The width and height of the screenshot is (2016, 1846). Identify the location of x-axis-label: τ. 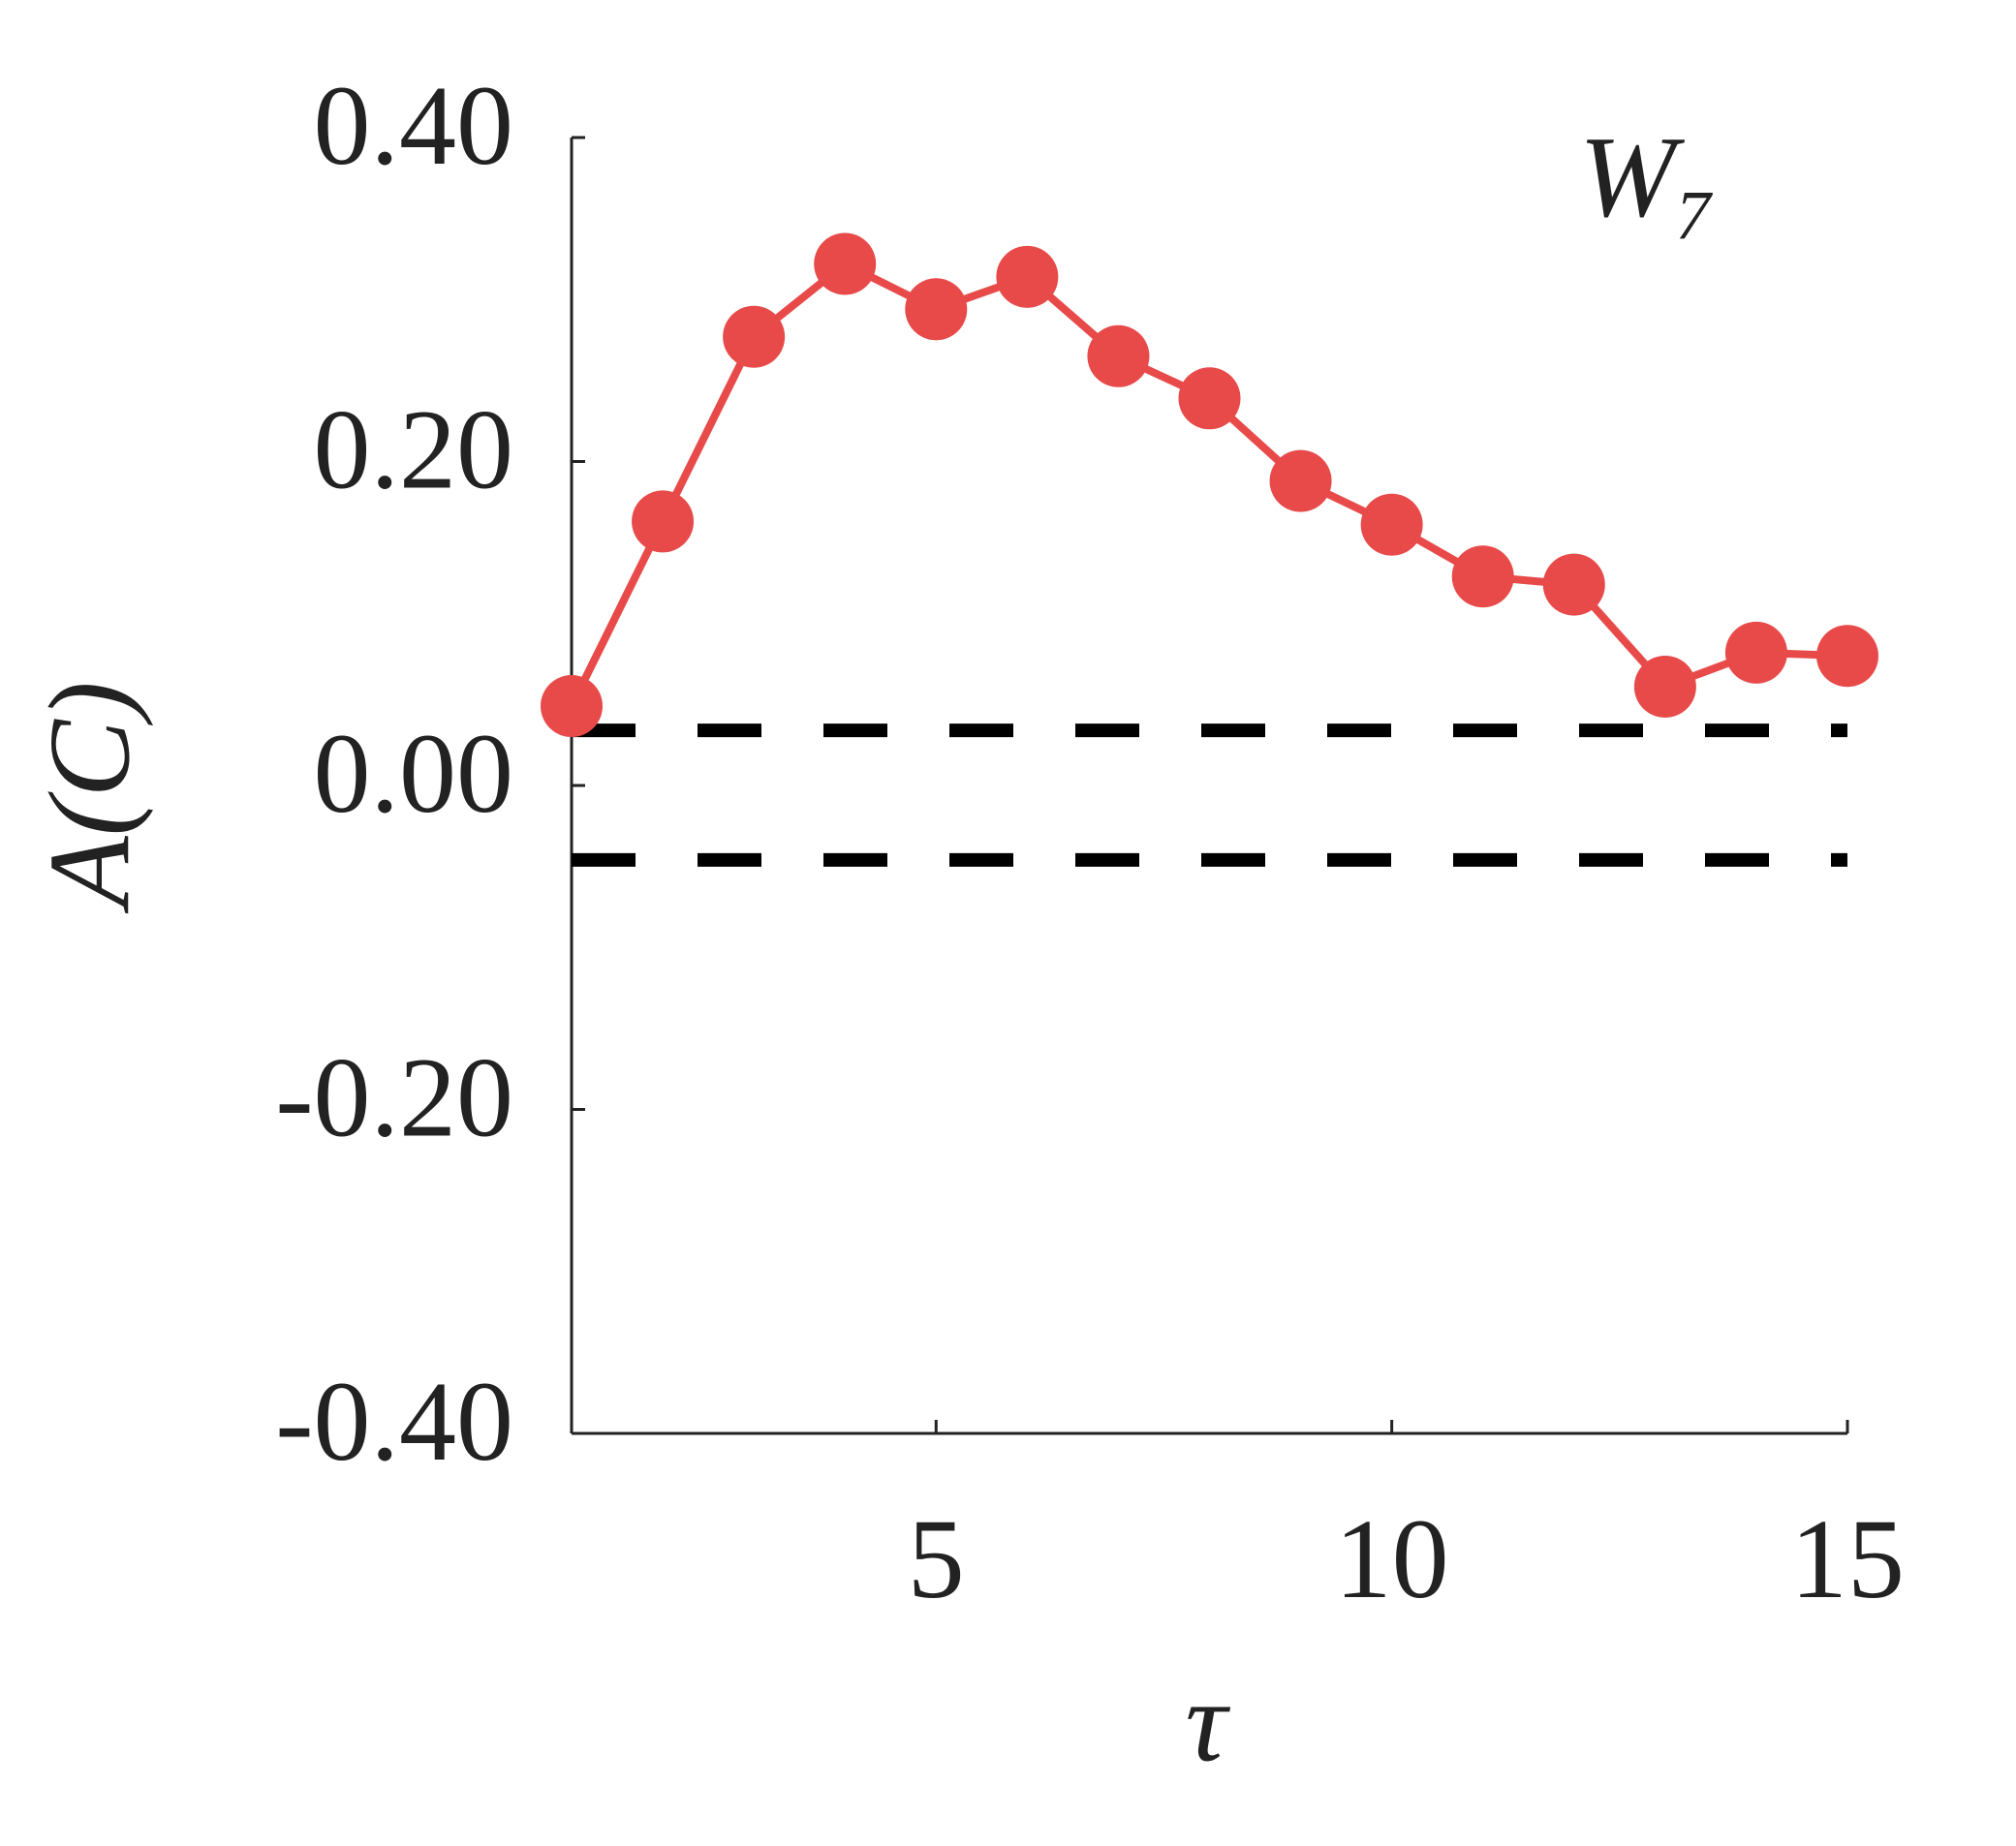
(1208, 1721).